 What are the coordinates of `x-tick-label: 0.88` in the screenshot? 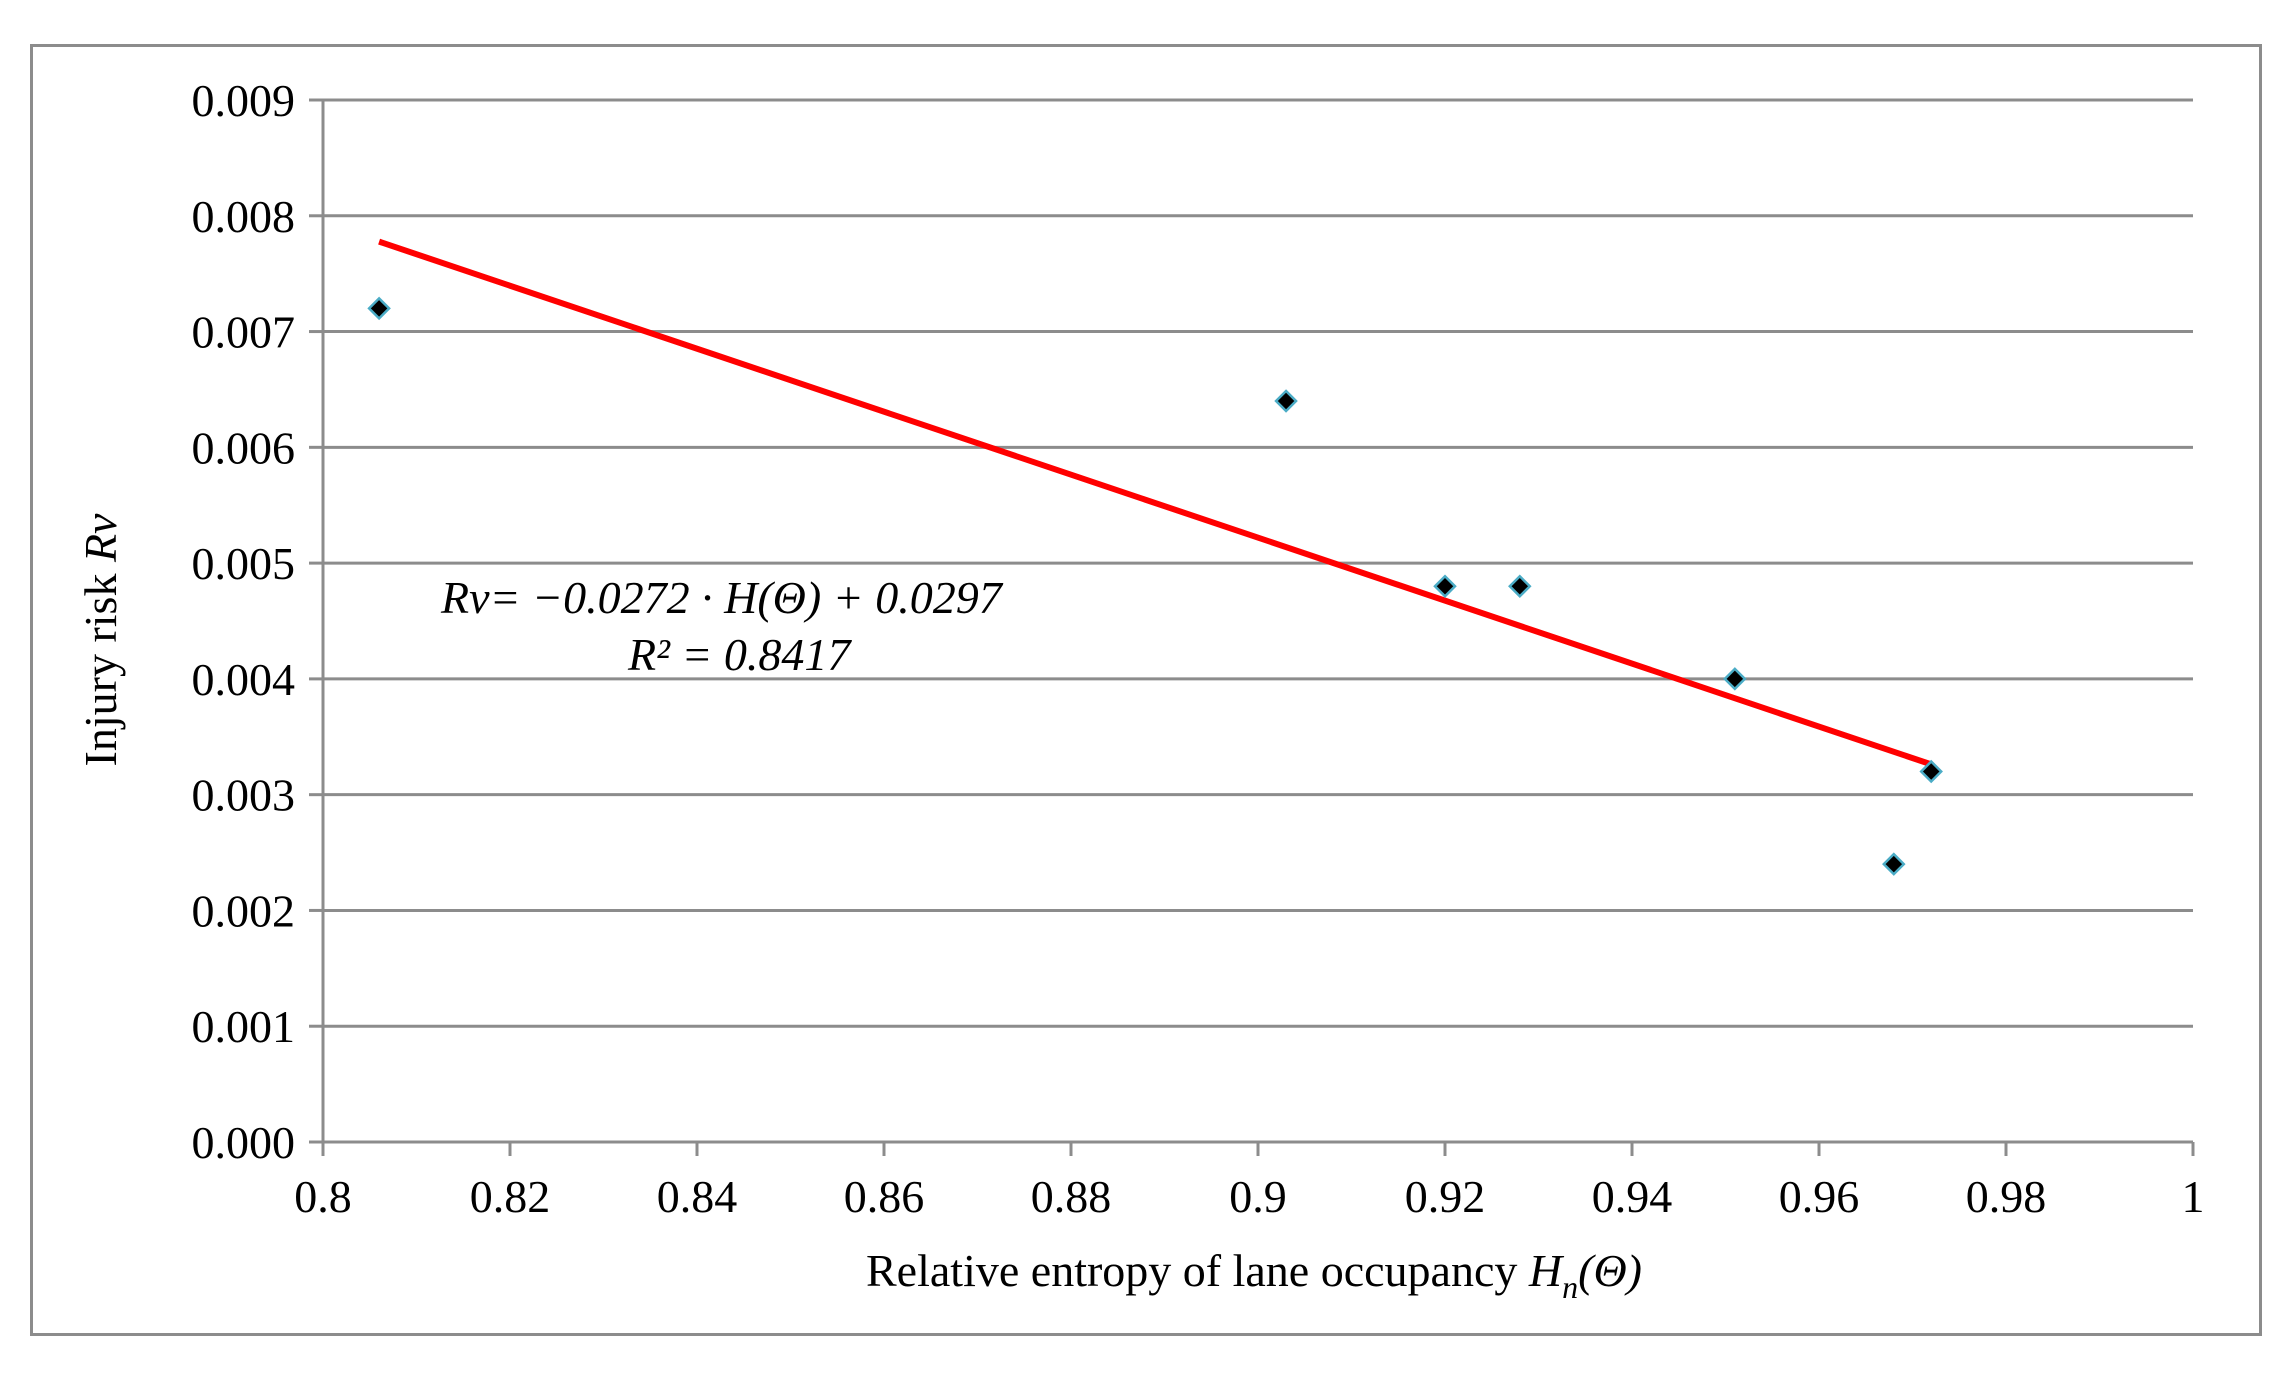 It's located at (1071, 1196).